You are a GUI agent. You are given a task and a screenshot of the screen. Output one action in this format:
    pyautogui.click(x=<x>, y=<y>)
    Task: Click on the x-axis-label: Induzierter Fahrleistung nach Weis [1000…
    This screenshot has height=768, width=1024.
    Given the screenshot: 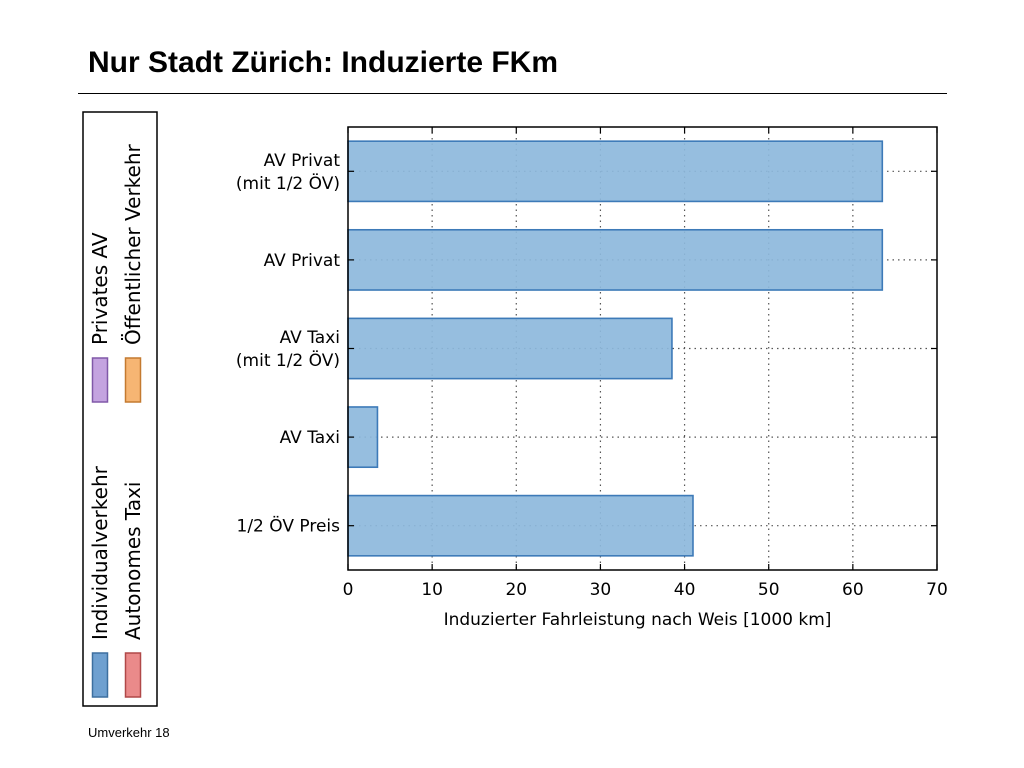 What is the action you would take?
    pyautogui.click(x=638, y=620)
    